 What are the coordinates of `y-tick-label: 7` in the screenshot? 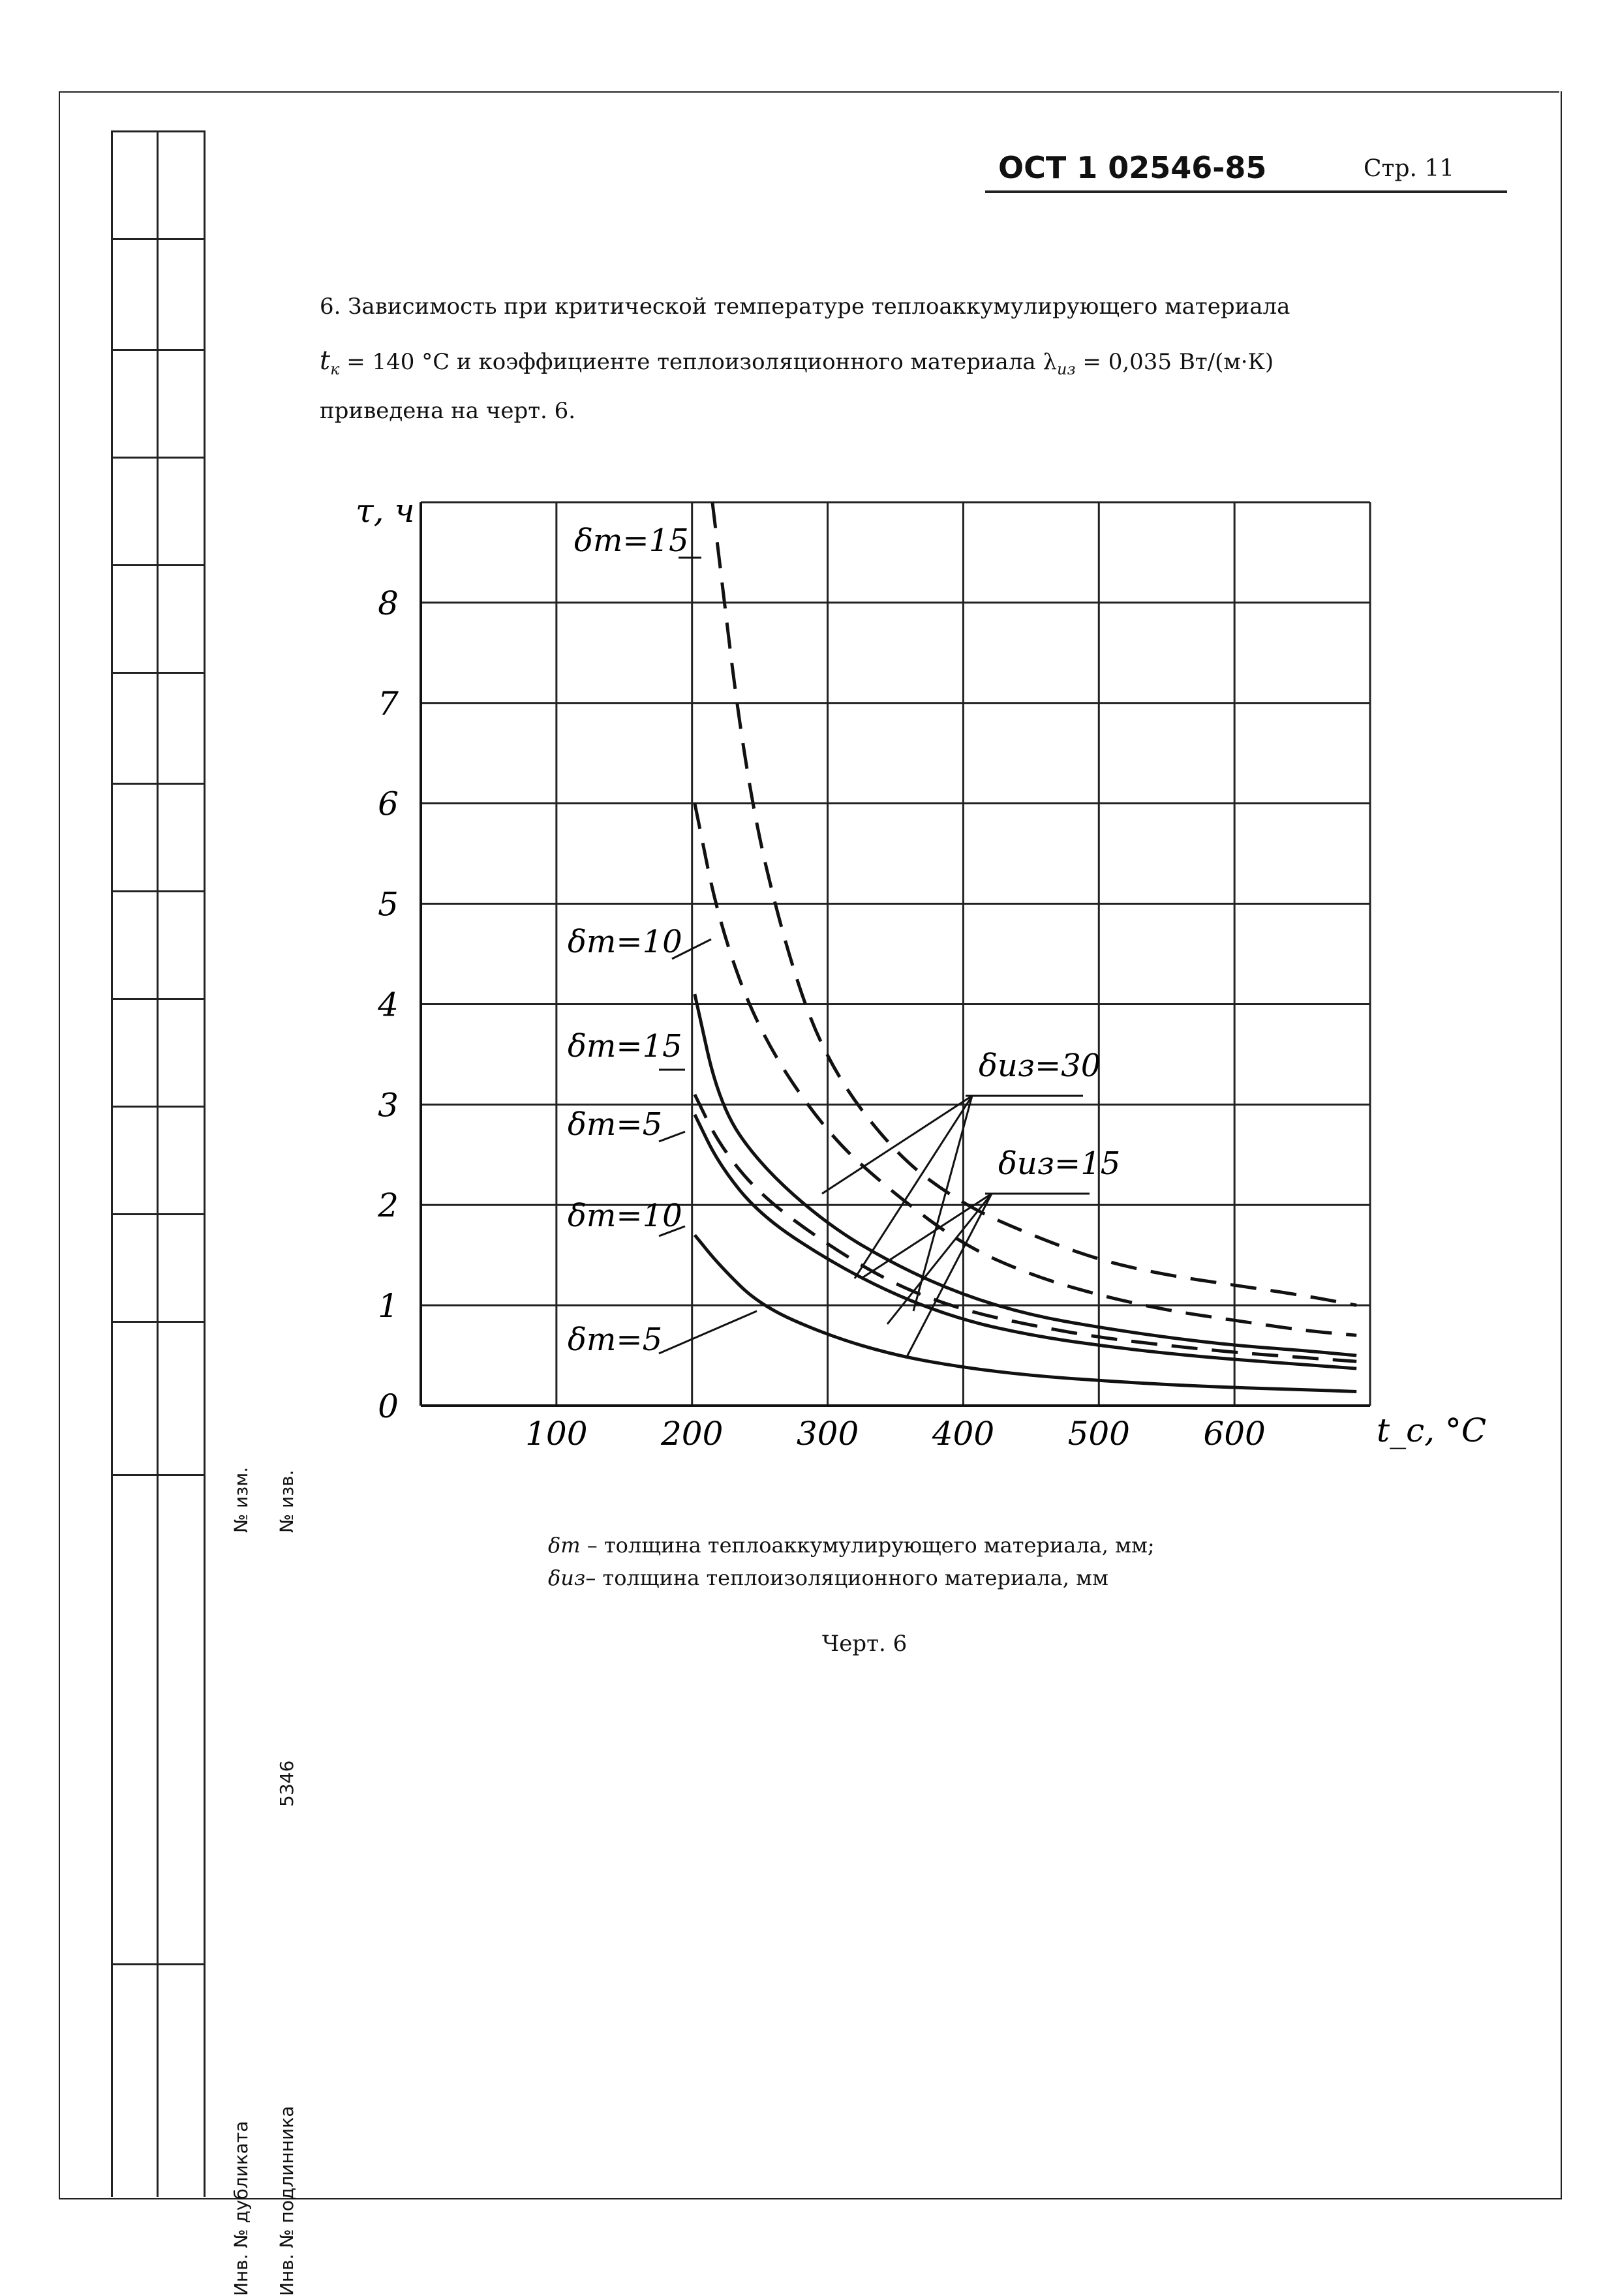 It's located at (388, 704).